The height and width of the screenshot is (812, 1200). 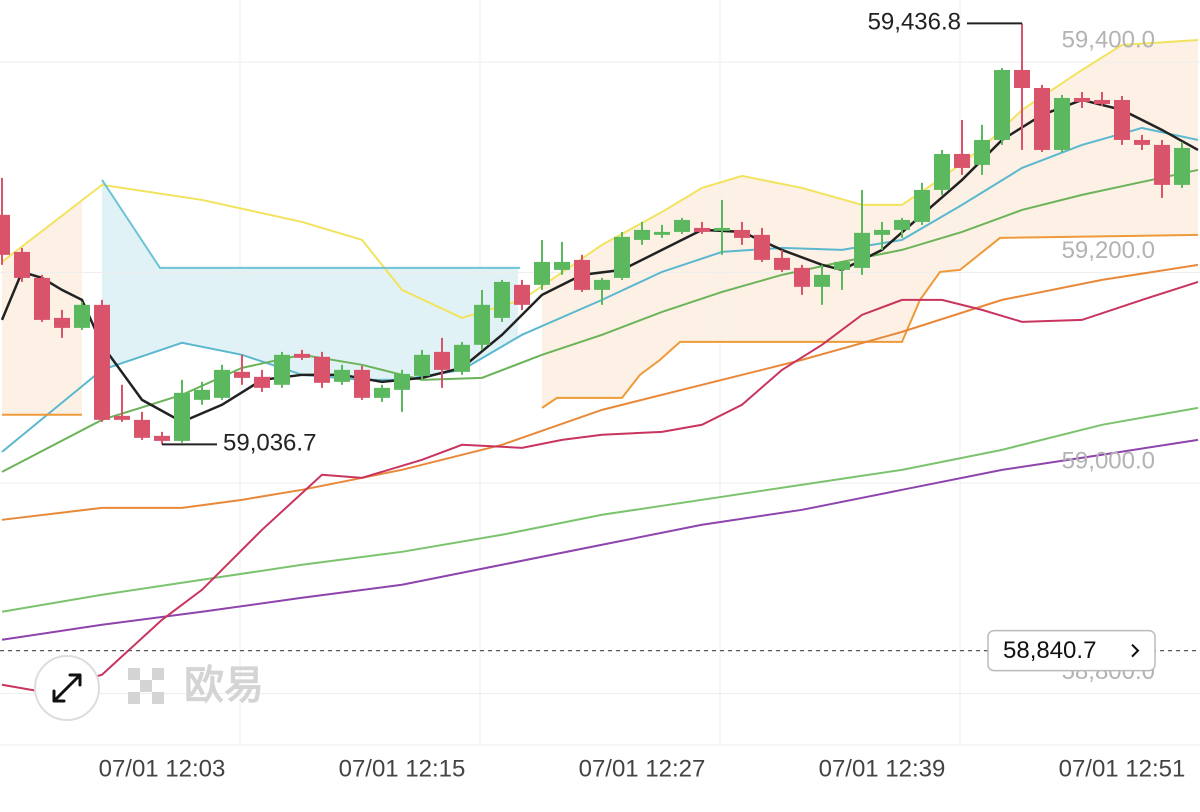 I want to click on last-price-label: 58,840.7, so click(x=1049, y=650).